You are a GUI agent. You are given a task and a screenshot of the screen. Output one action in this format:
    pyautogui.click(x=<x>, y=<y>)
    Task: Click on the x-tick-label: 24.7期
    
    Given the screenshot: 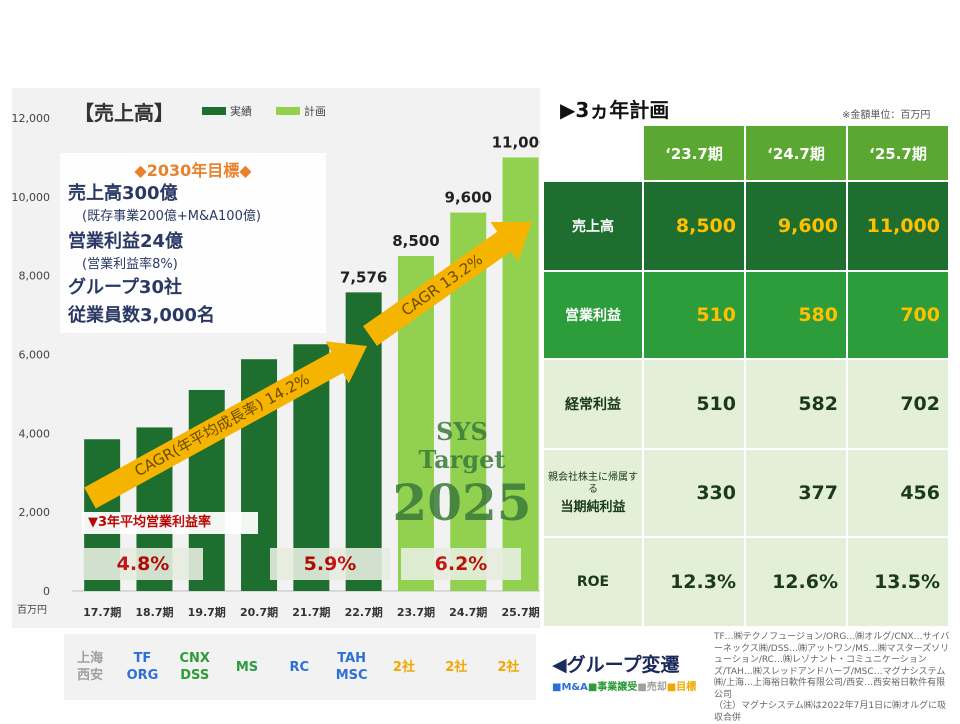 What is the action you would take?
    pyautogui.click(x=468, y=612)
    